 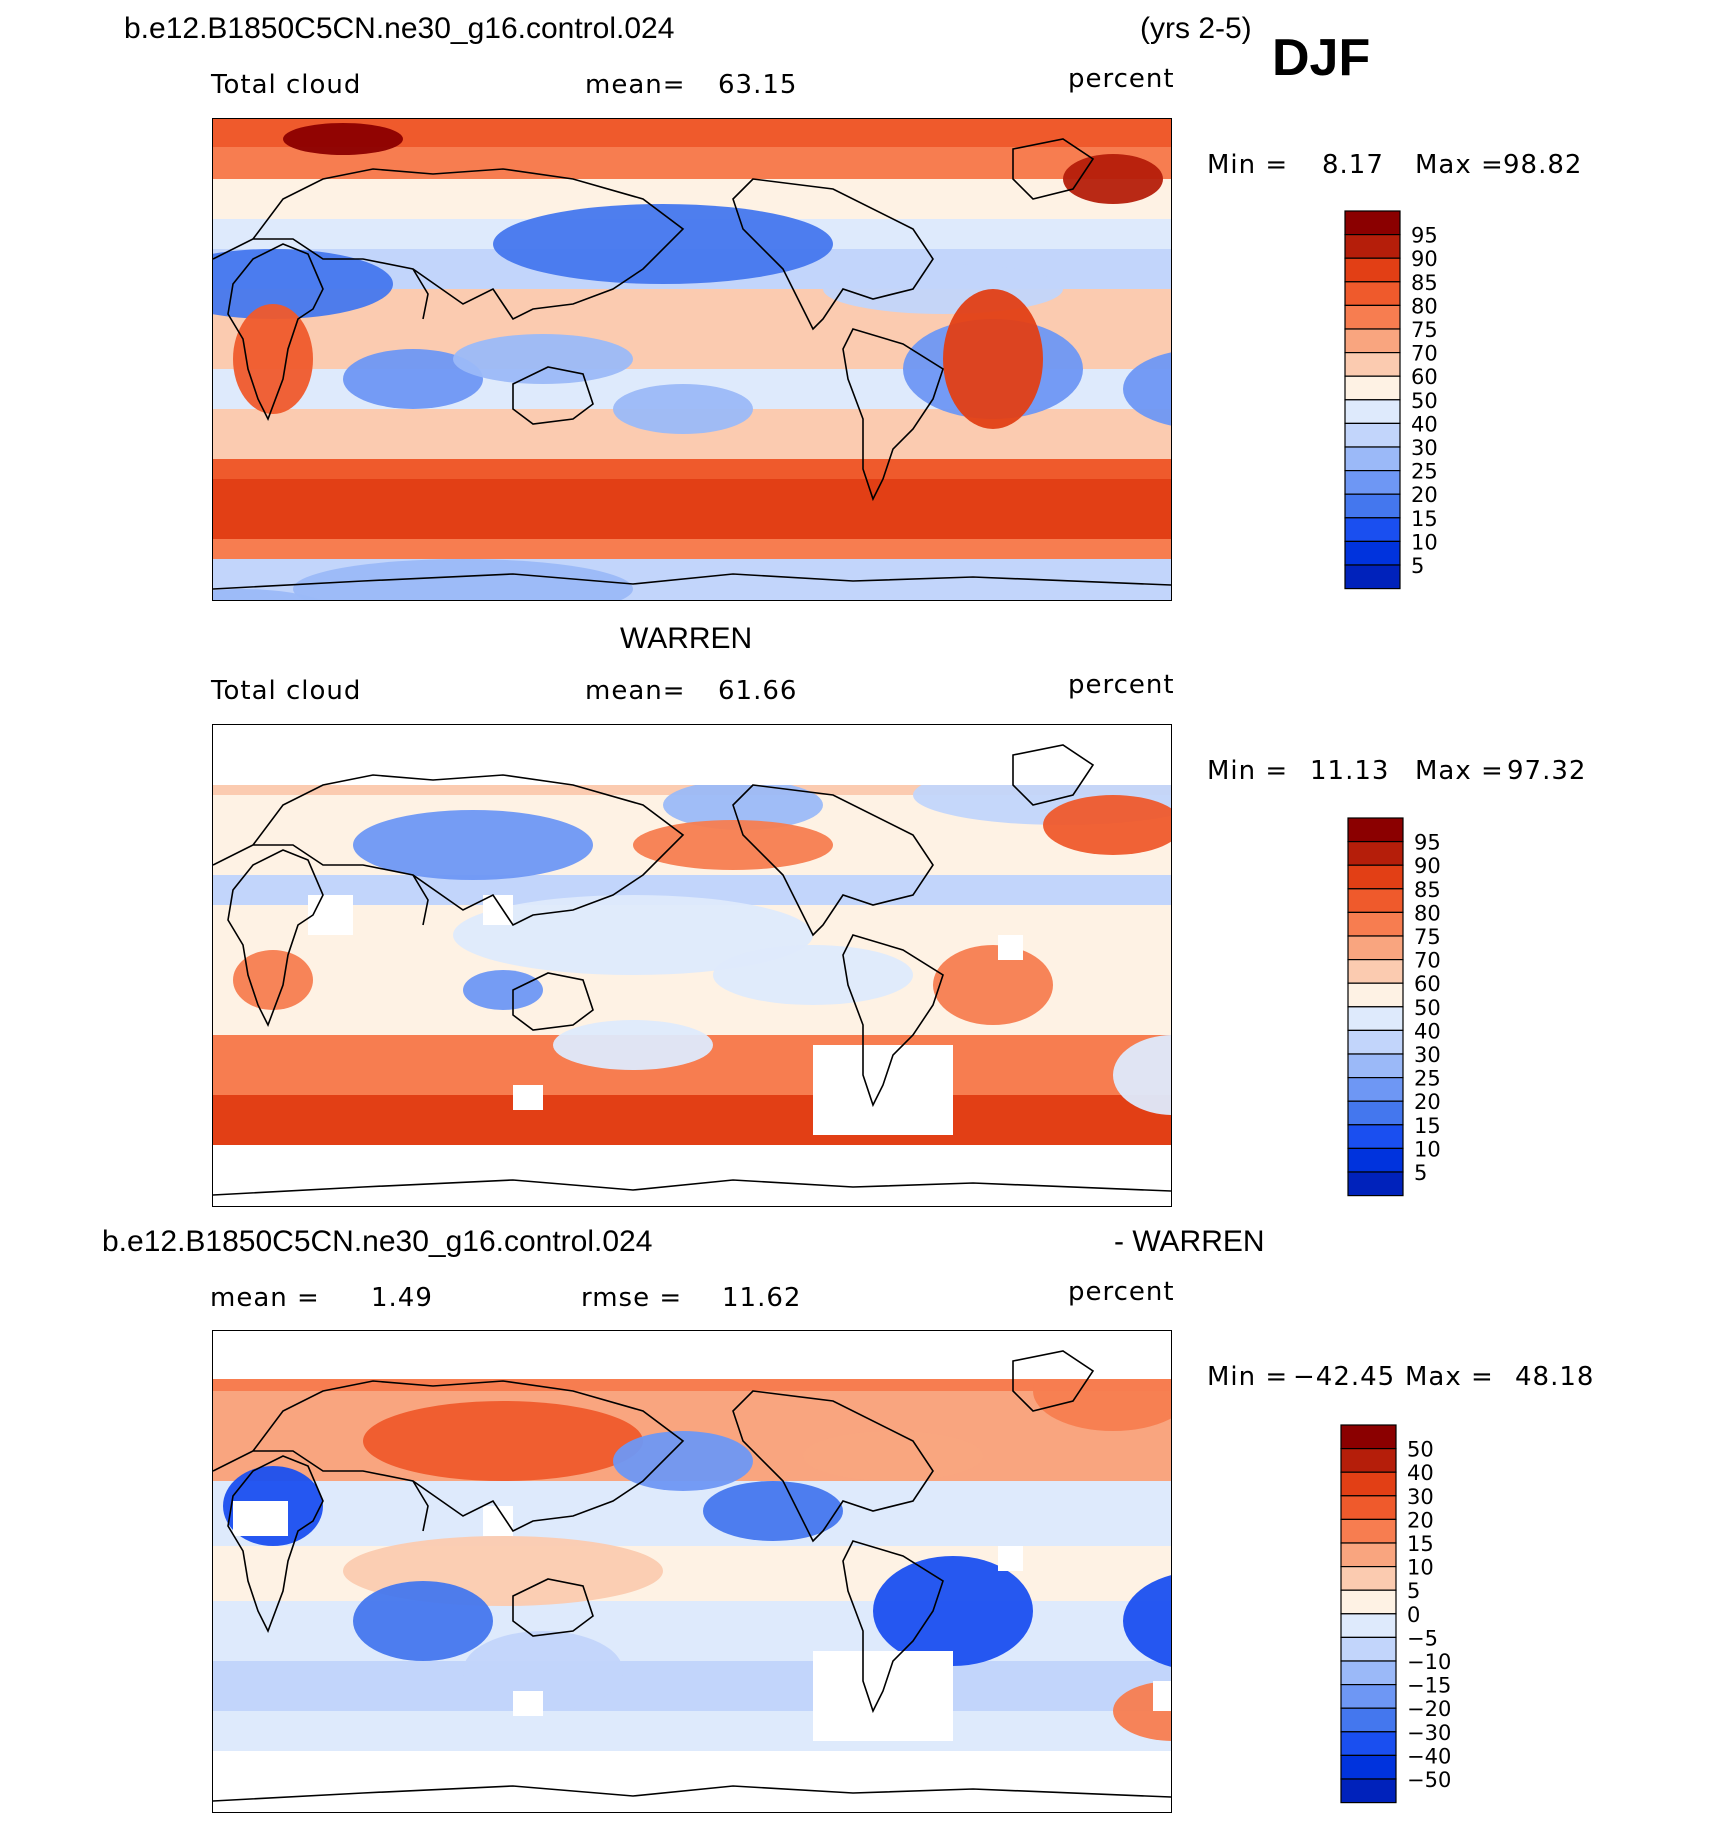 I want to click on colorbar-label-13: 10, so click(x=1427, y=1149).